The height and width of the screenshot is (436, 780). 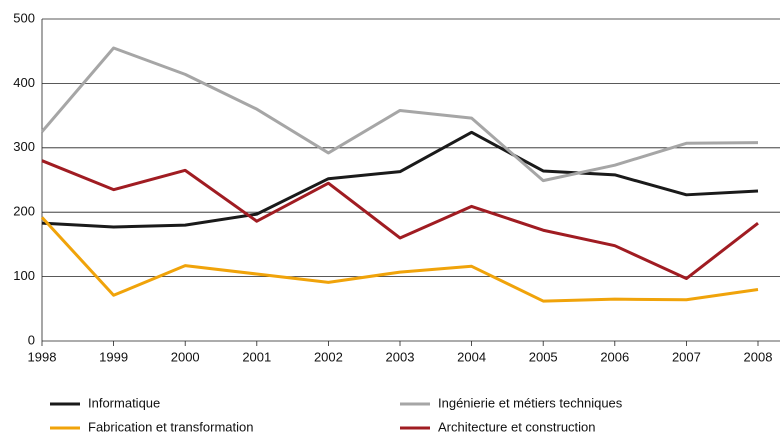 I want to click on y-tick-label: 400, so click(x=24, y=82).